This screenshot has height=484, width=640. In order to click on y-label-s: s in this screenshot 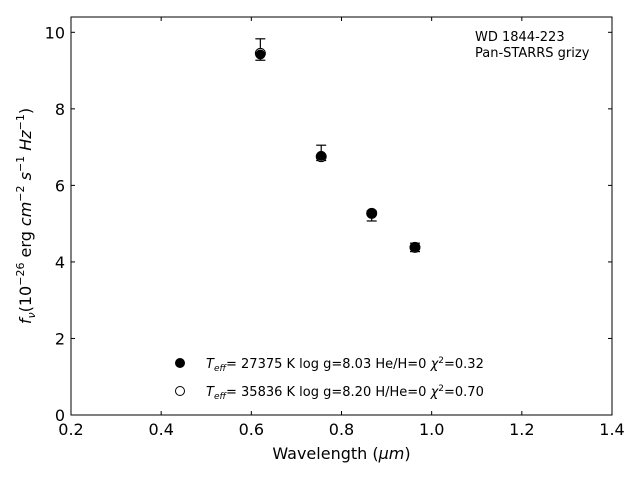, I will do `click(25, 178)`.